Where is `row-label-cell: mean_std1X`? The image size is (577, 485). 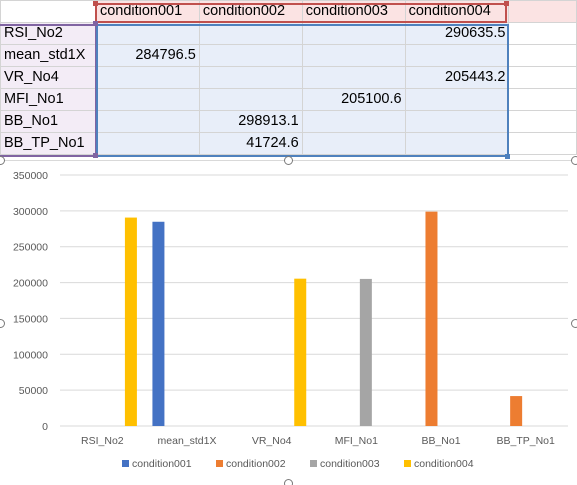
row-label-cell: mean_std1X is located at coordinates (48, 55).